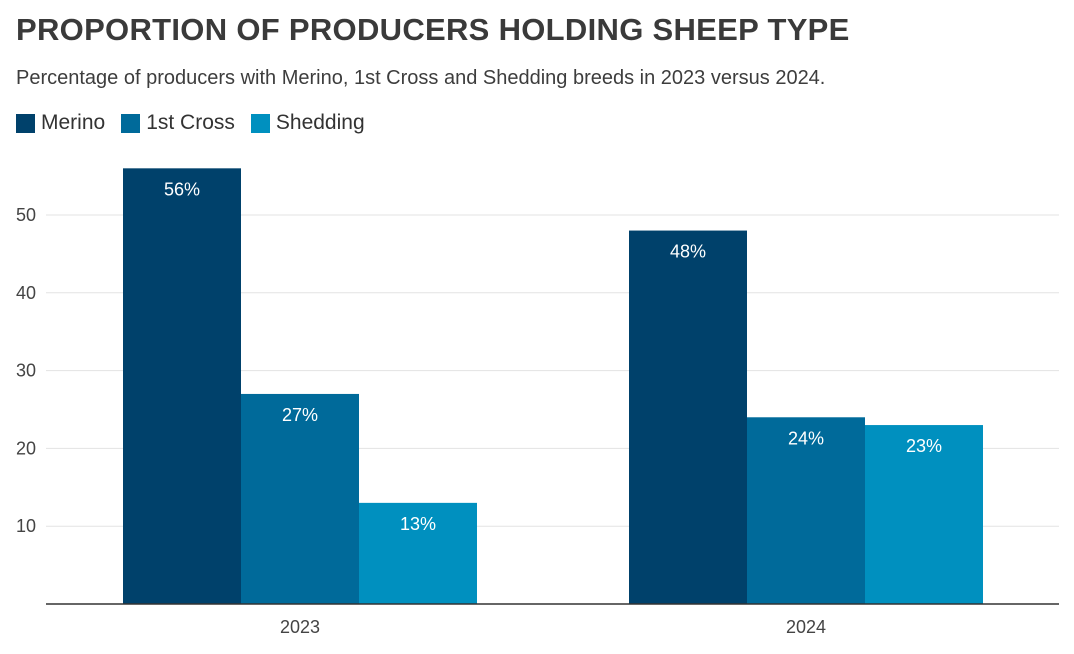  I want to click on legend-label-1st-cross: 1st Cross, so click(190, 122).